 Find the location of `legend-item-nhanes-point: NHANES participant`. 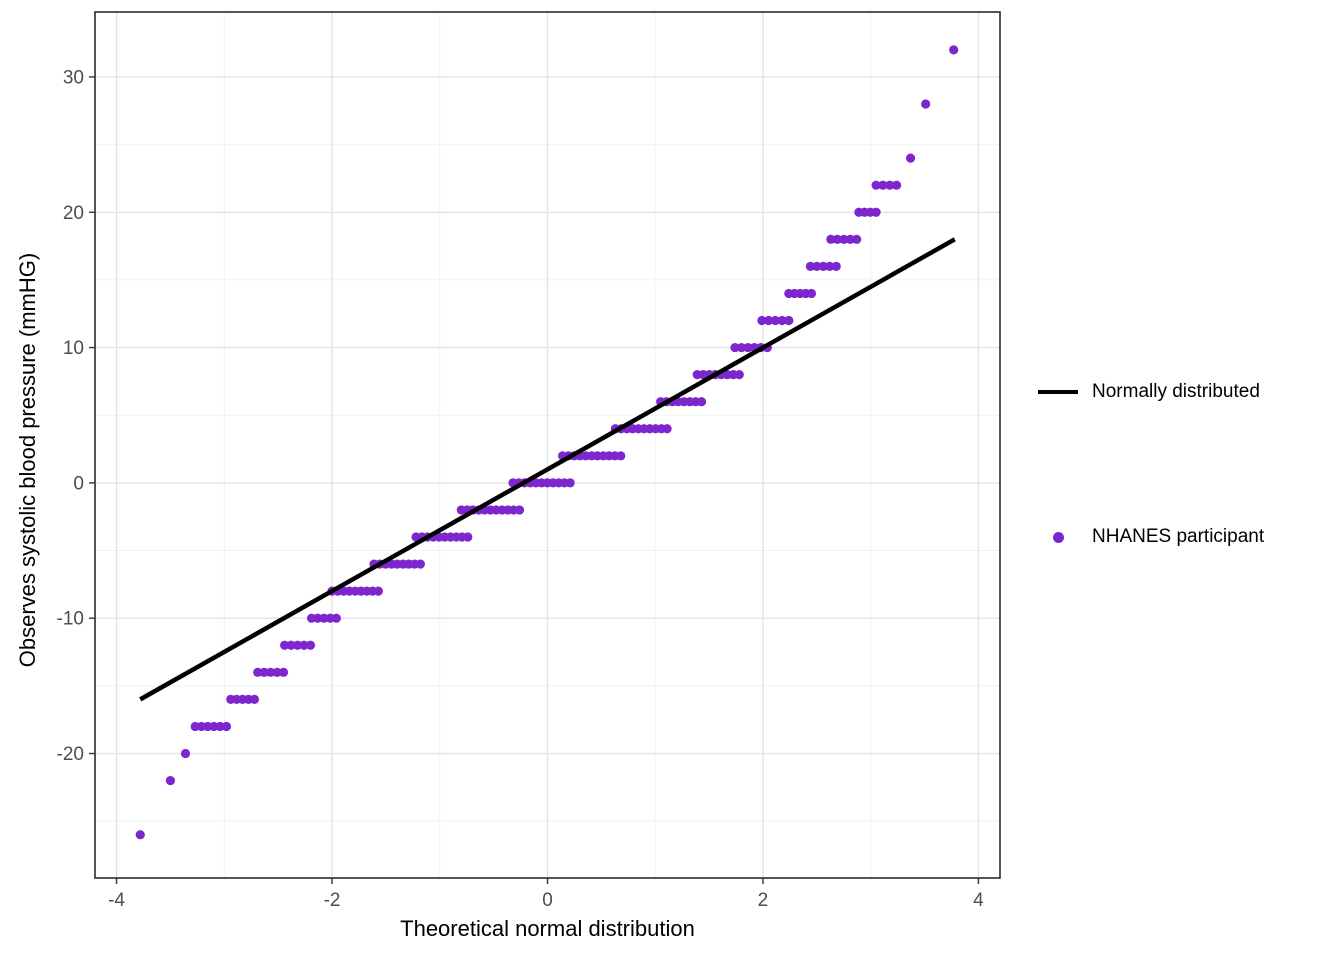

legend-item-nhanes-point: NHANES participant is located at coordinates (1150, 537).